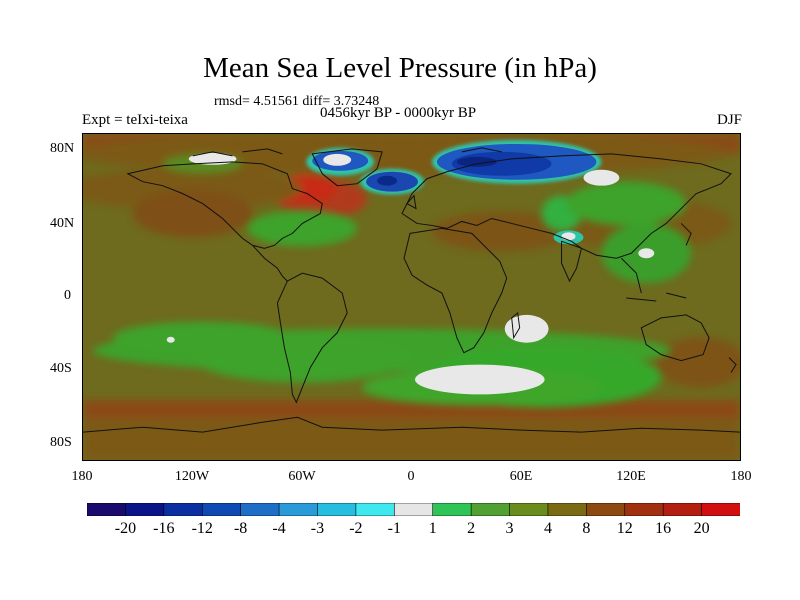 Image resolution: width=800 pixels, height=600 pixels. I want to click on colorbar-label: 12, so click(624, 528).